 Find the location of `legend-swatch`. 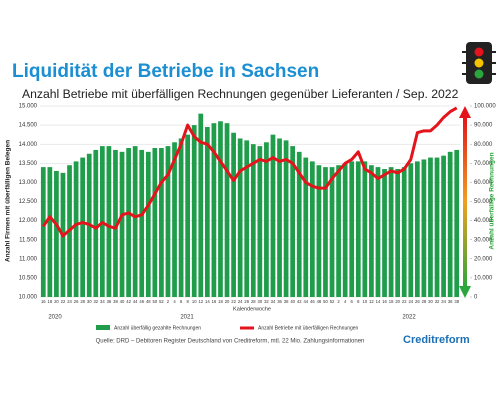

legend-swatch is located at coordinates (103, 327).